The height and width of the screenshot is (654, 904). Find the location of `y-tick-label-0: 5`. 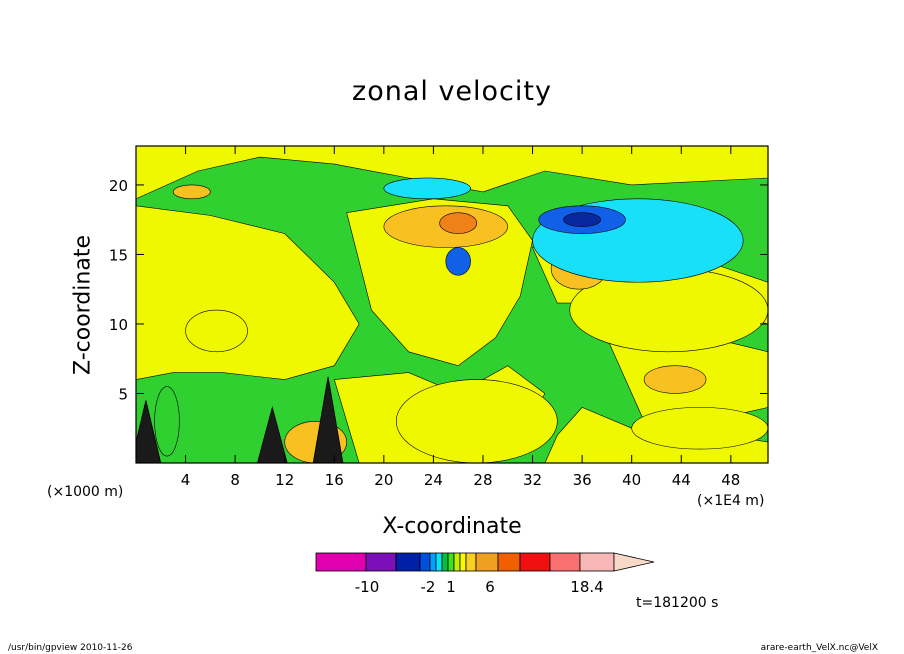

y-tick-label-0: 5 is located at coordinates (123, 394).